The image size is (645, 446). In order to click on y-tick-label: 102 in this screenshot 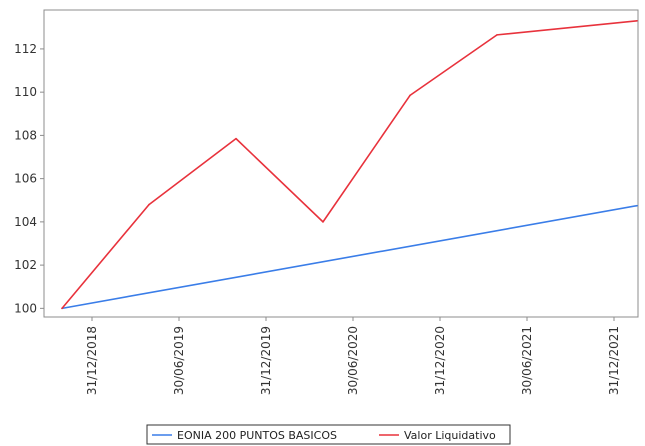, I will do `click(25, 265)`.